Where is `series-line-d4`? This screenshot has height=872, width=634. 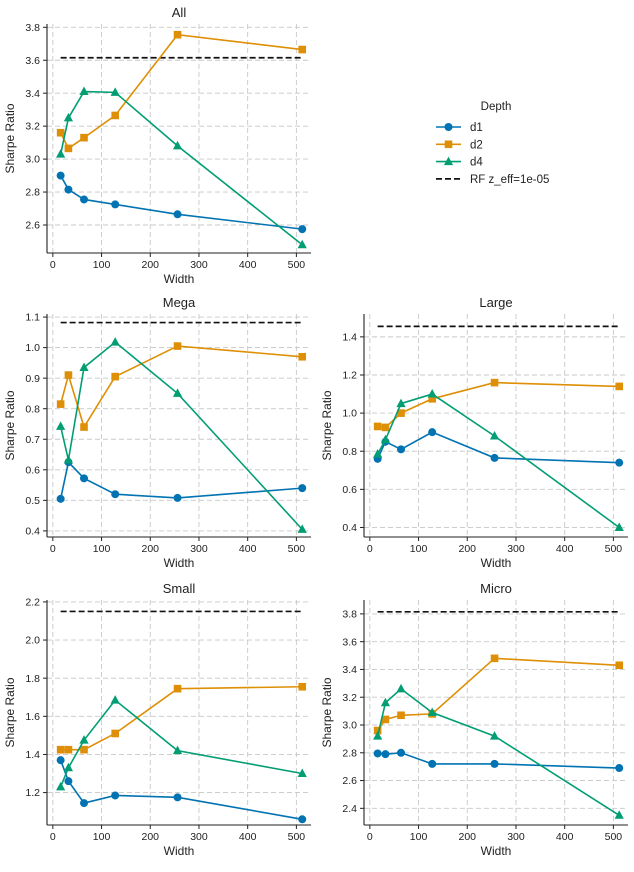 series-line-d4 is located at coordinates (181, 168).